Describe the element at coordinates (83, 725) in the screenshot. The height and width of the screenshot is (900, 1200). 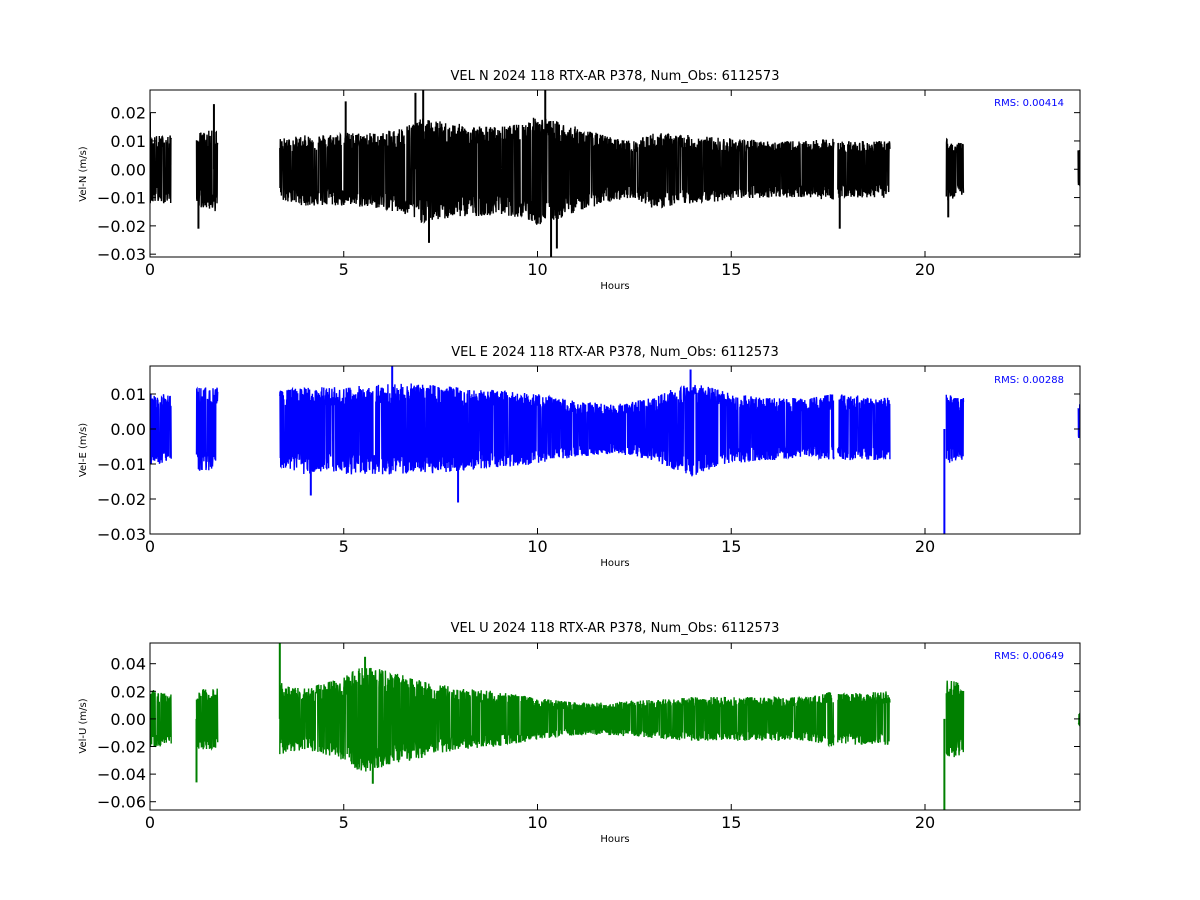
I see `y-axis-label: Vel-U (m/s)` at that location.